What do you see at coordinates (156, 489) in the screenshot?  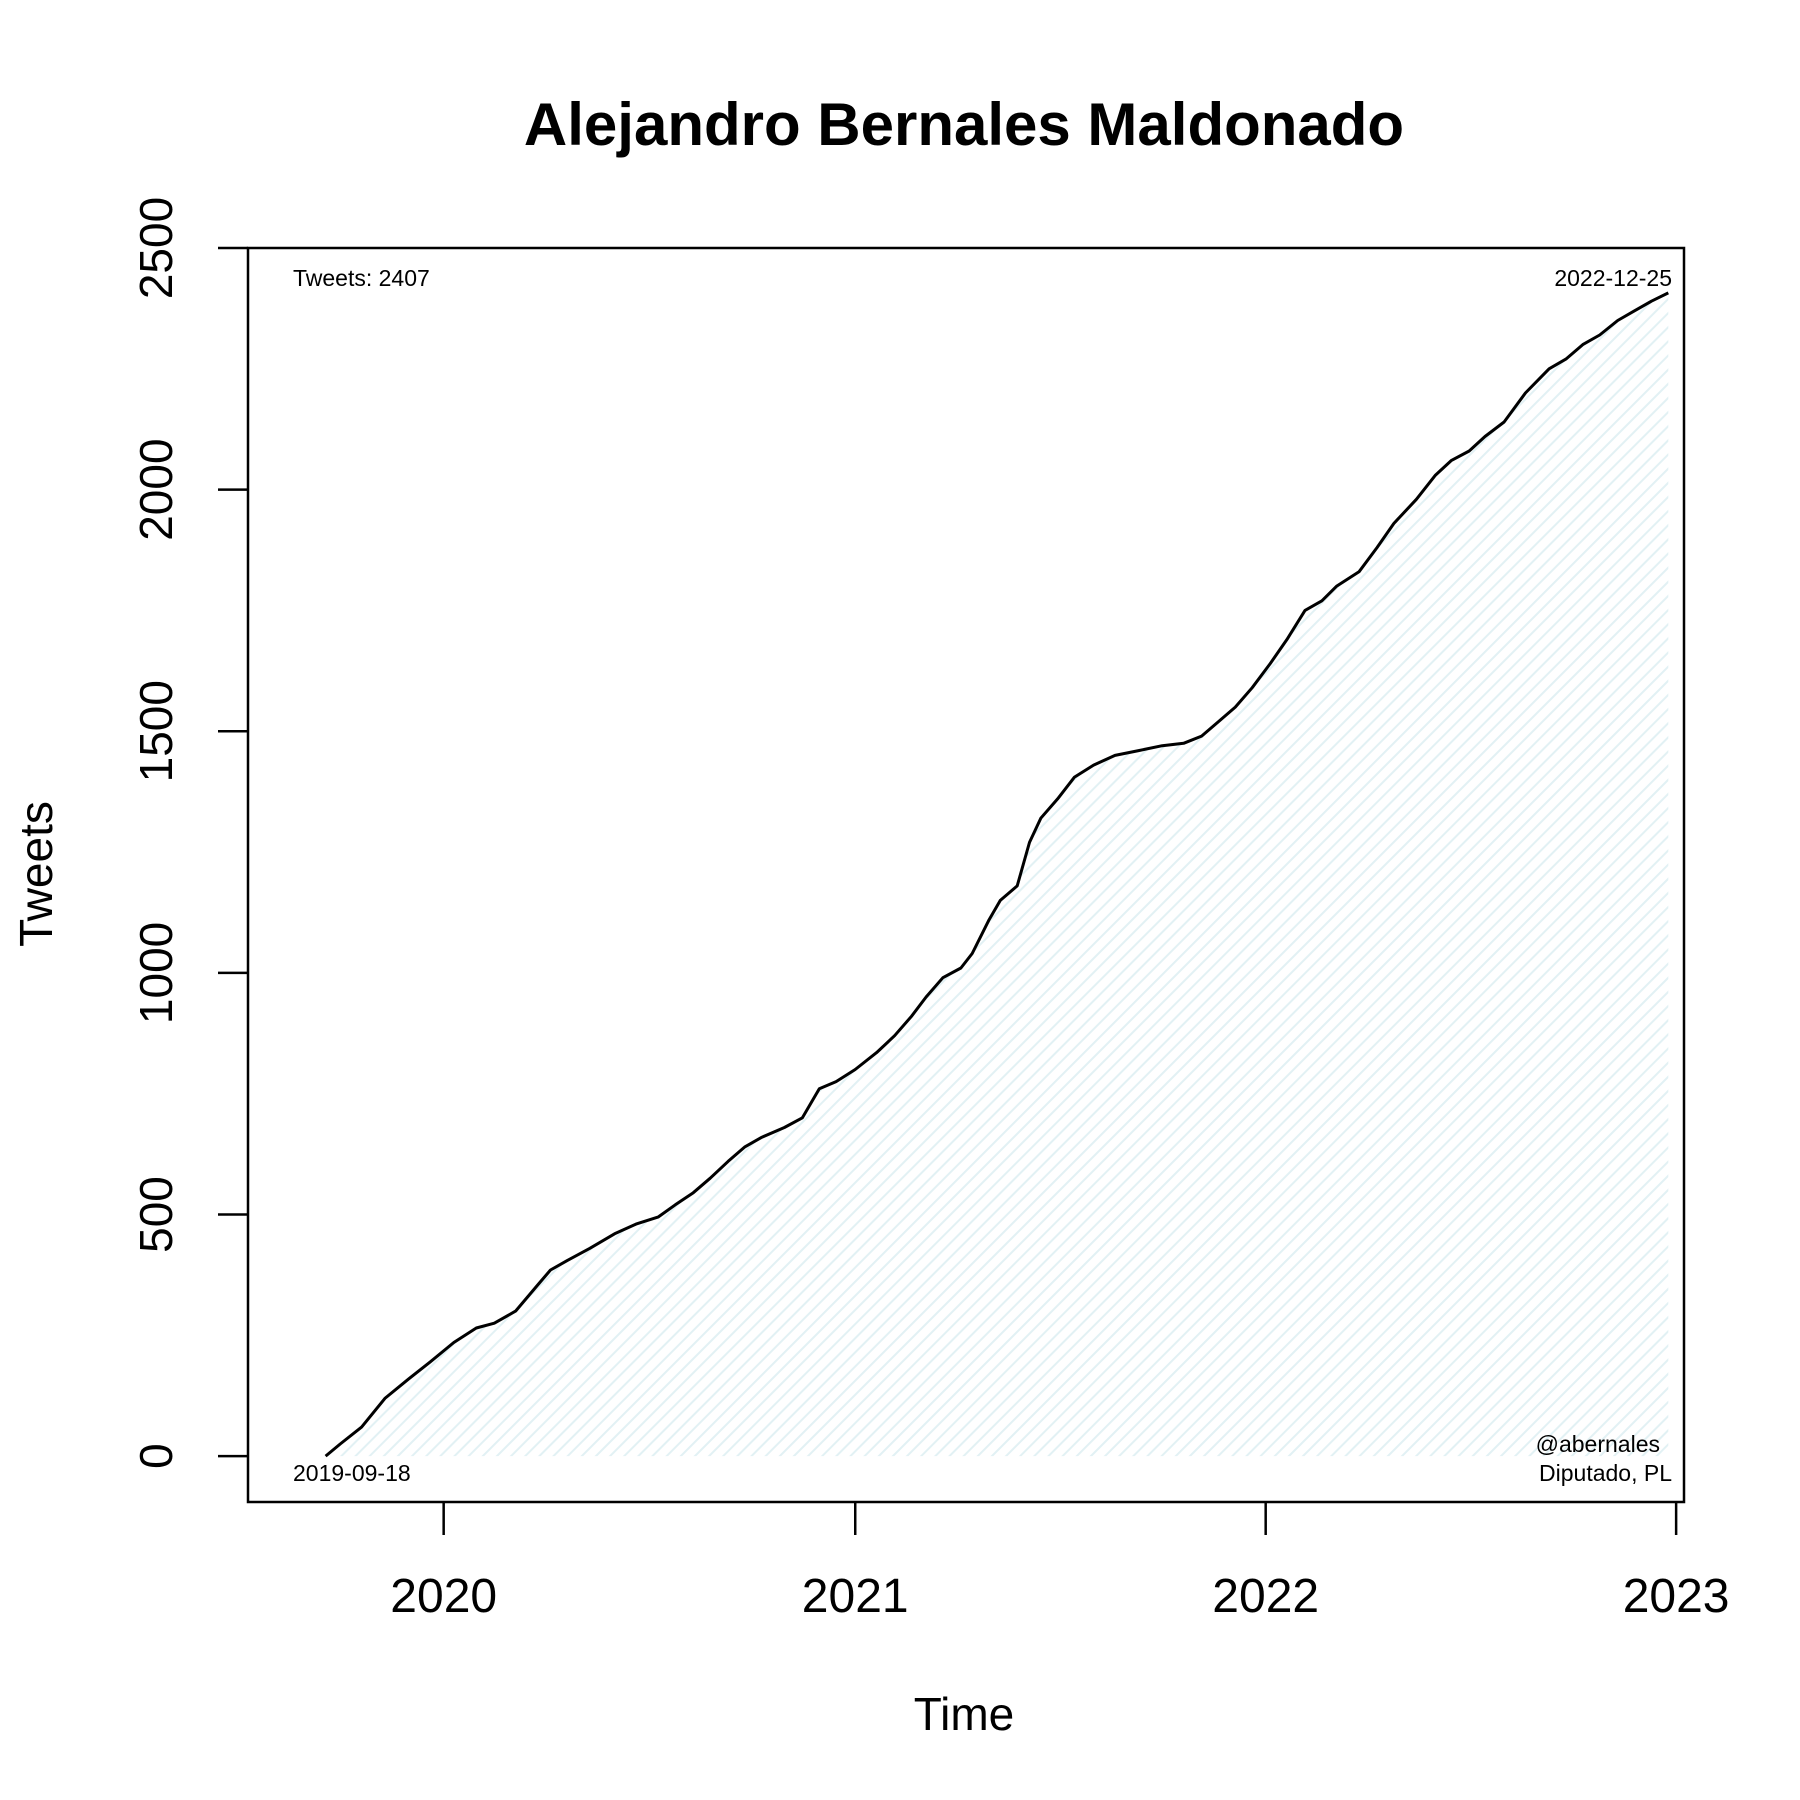 I see `y-tick-label: 2000` at bounding box center [156, 489].